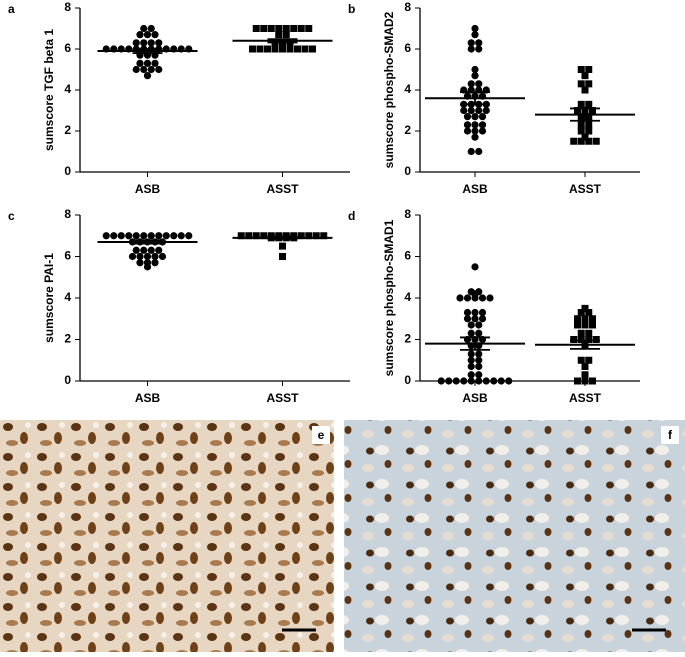  I want to click on y-axis-label: sumscore PAI-1, so click(49, 298).